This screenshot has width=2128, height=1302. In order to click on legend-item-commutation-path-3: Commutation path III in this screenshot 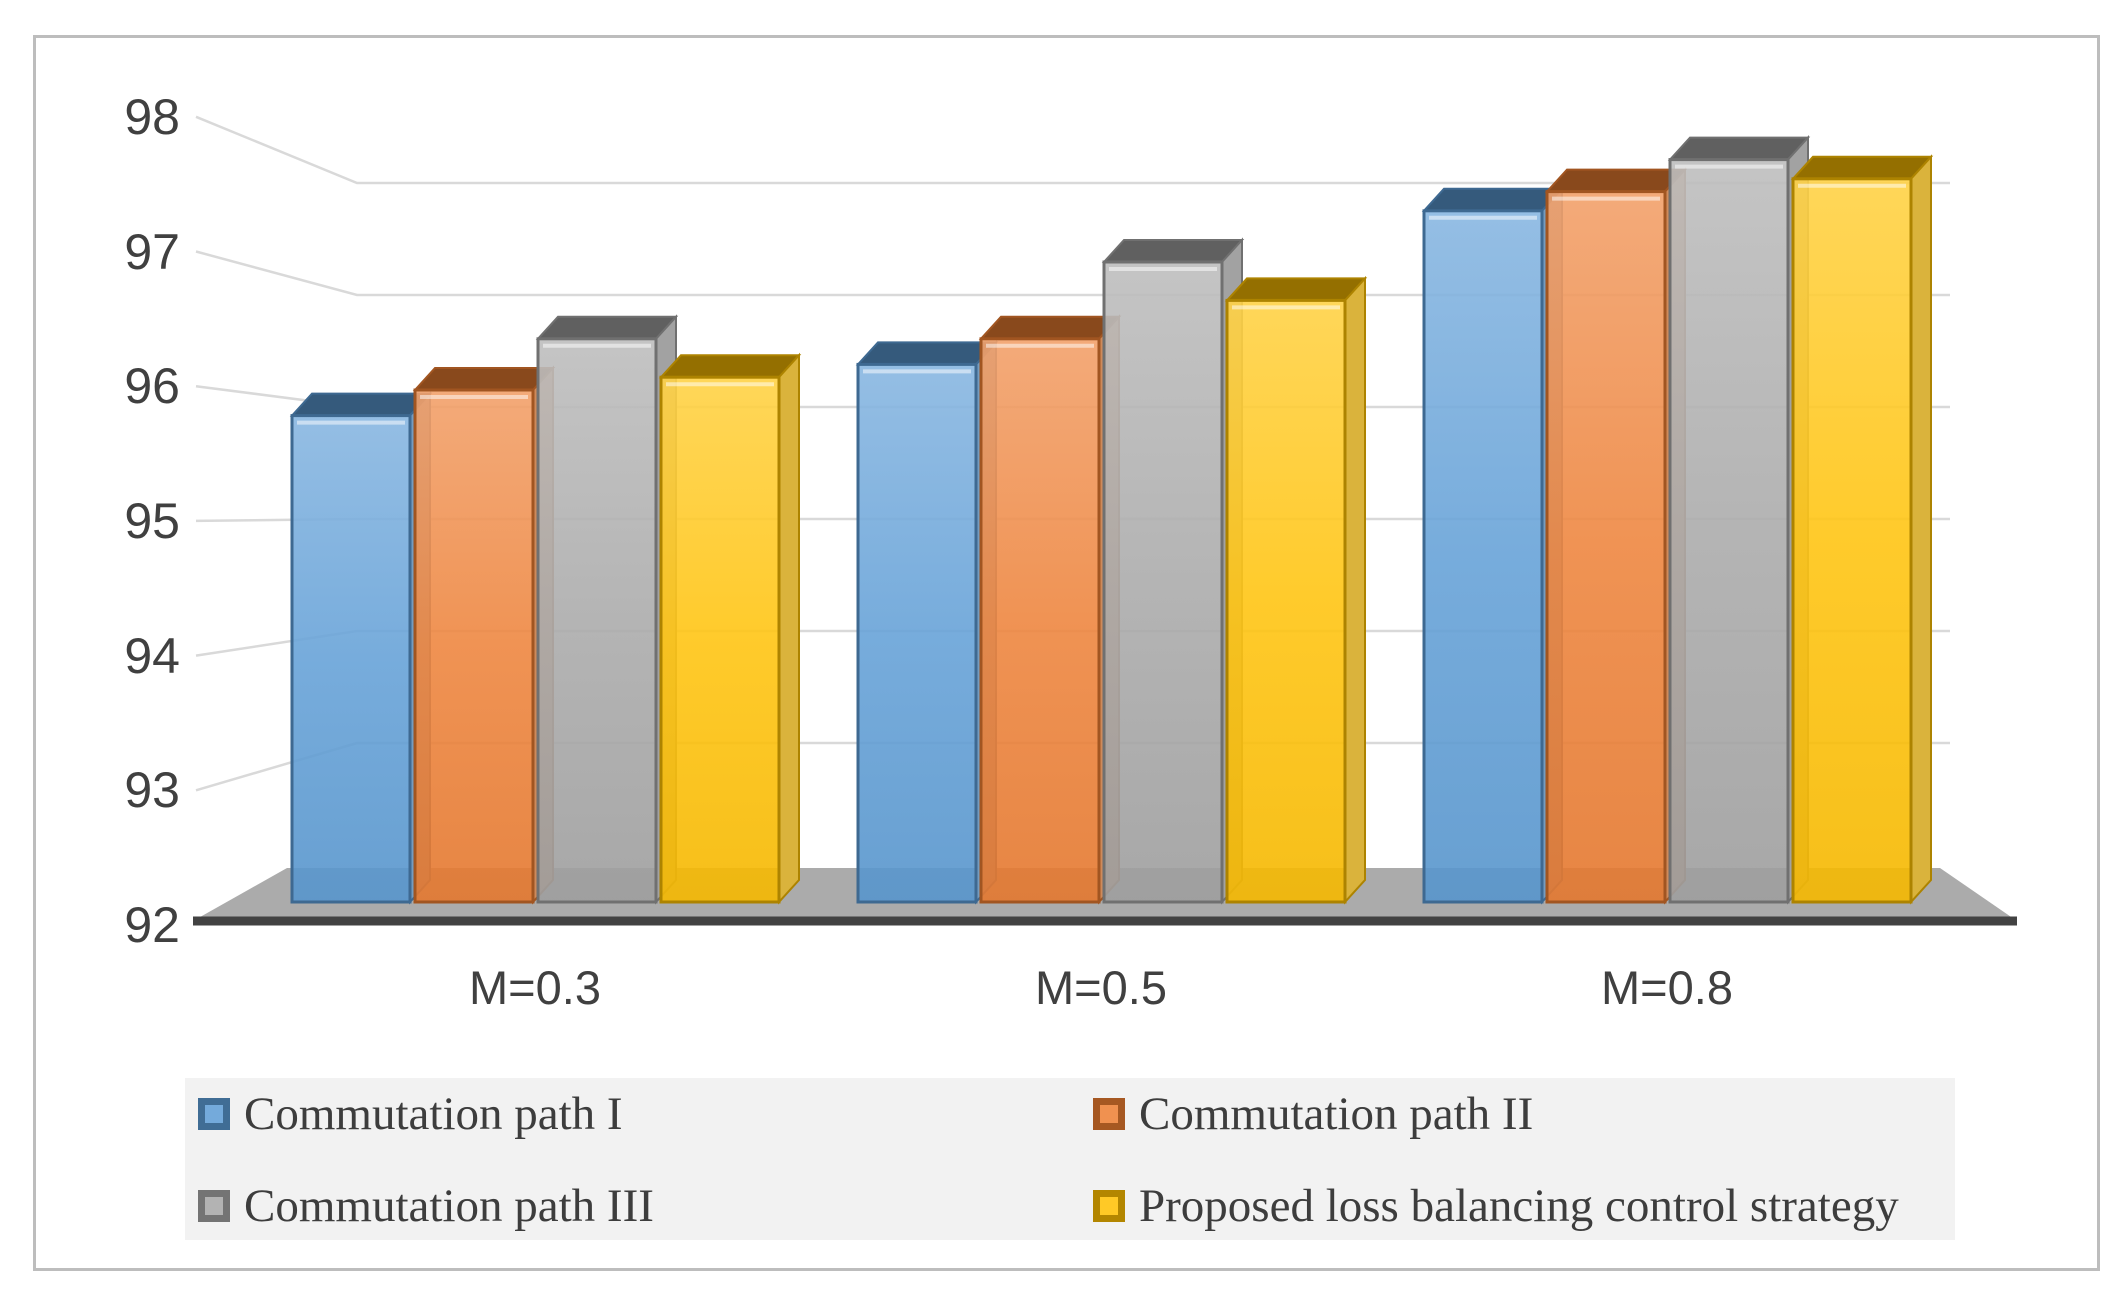, I will do `click(426, 1206)`.